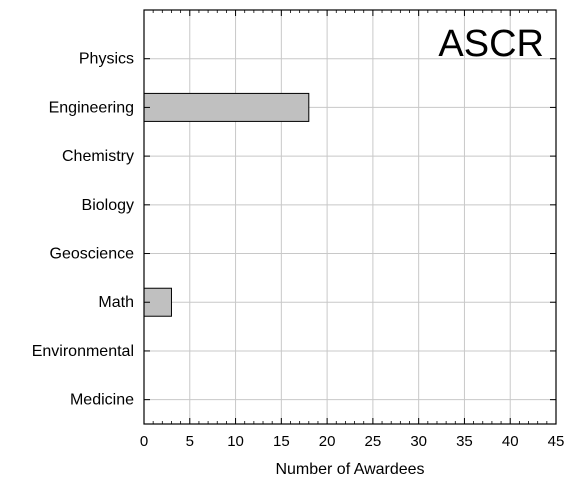  What do you see at coordinates (116, 302) in the screenshot?
I see `category-label: Math` at bounding box center [116, 302].